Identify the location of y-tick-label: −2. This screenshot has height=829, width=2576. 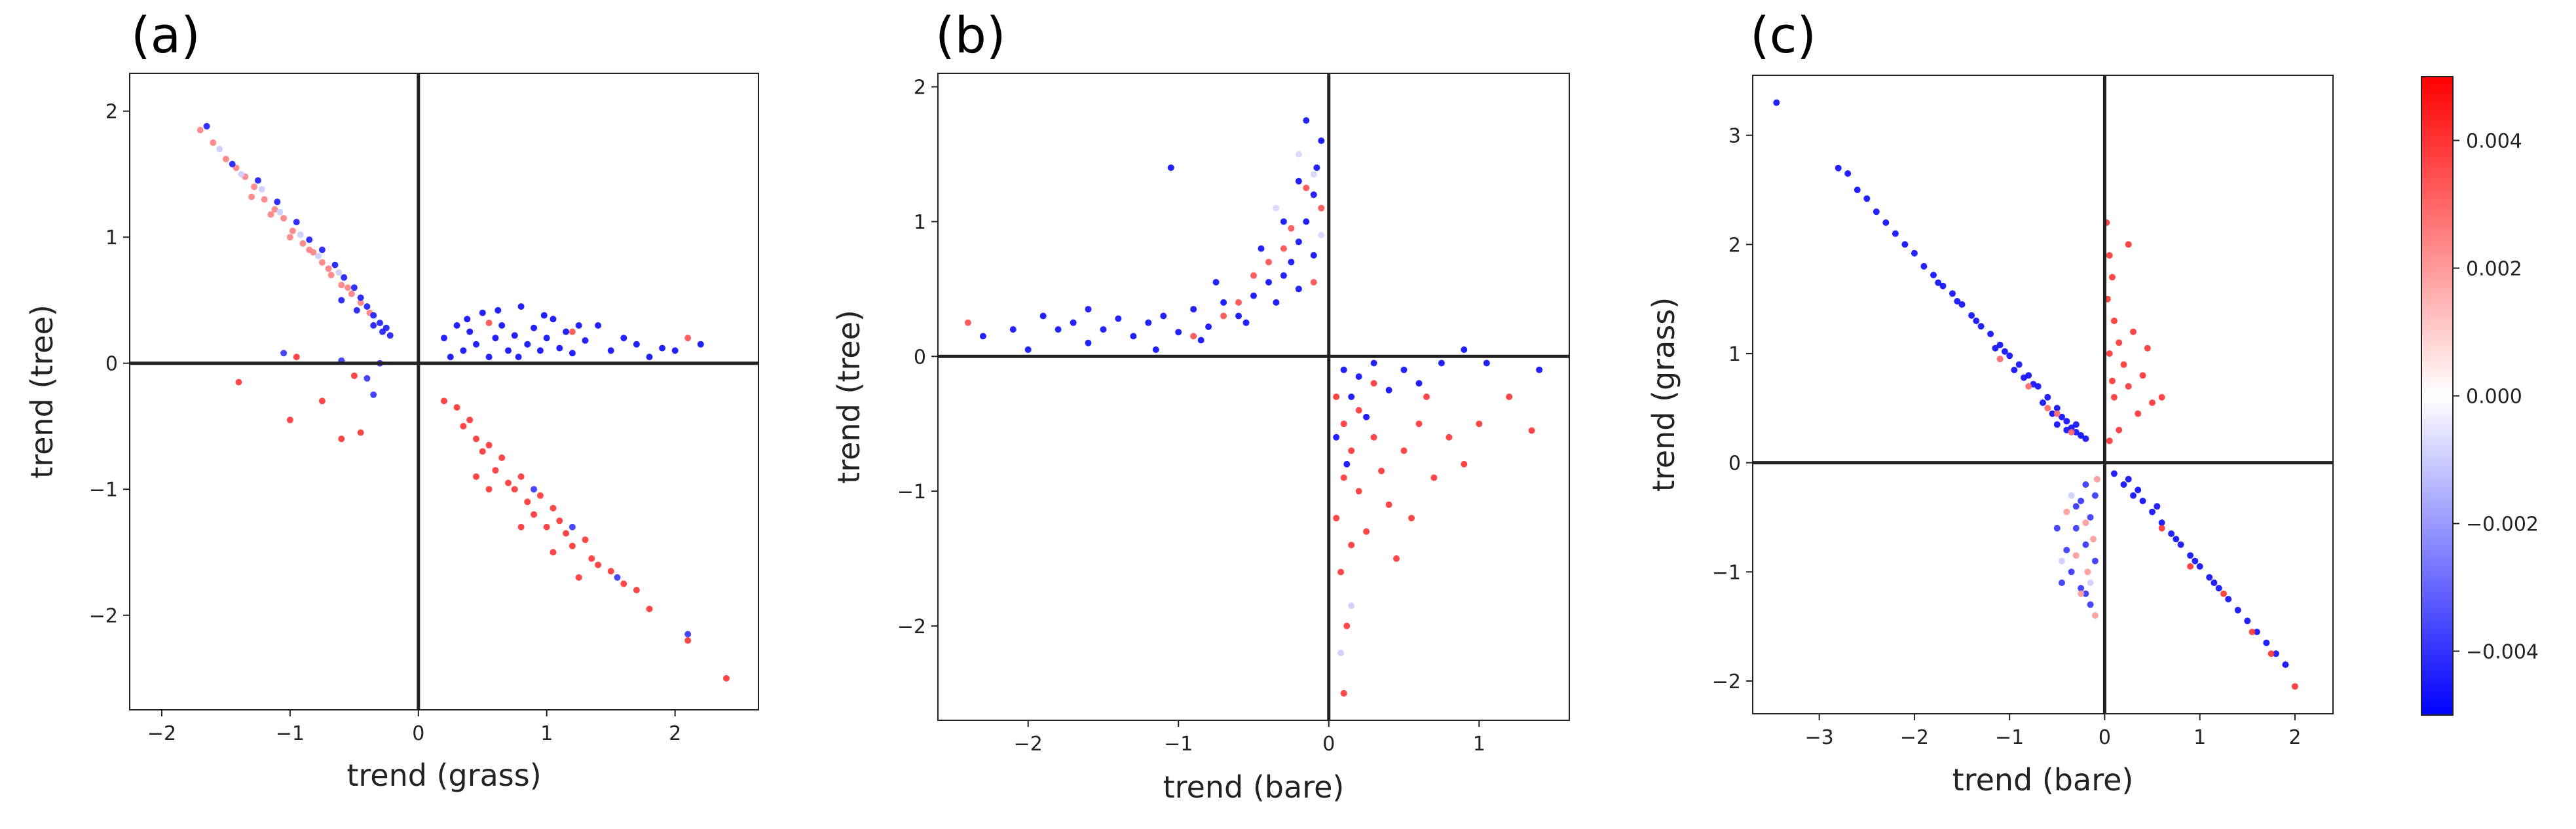
(911, 627).